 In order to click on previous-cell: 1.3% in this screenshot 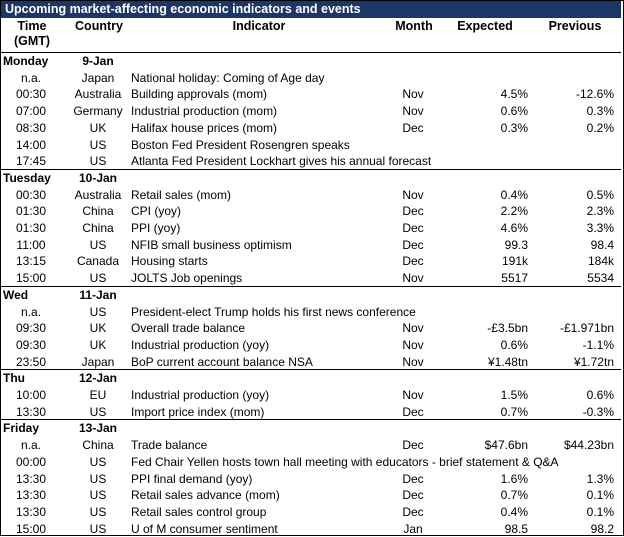, I will do `click(600, 478)`.